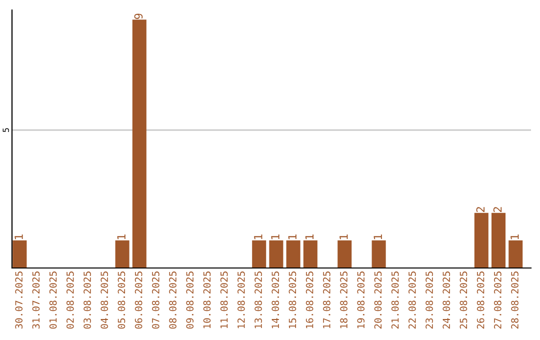 The height and width of the screenshot is (340, 540). What do you see at coordinates (344, 300) in the screenshot?
I see `x-tick-label: 18.08.2025` at bounding box center [344, 300].